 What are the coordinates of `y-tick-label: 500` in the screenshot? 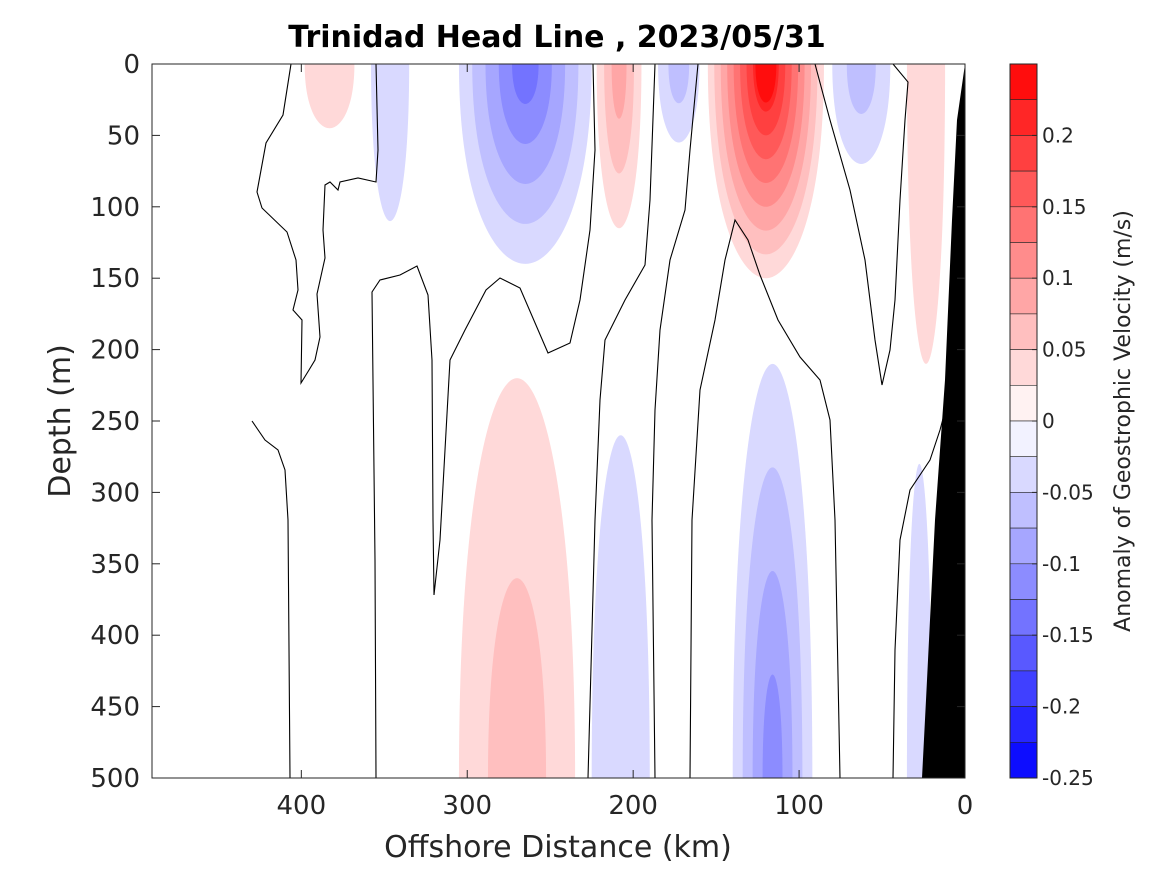 It's located at (115, 779).